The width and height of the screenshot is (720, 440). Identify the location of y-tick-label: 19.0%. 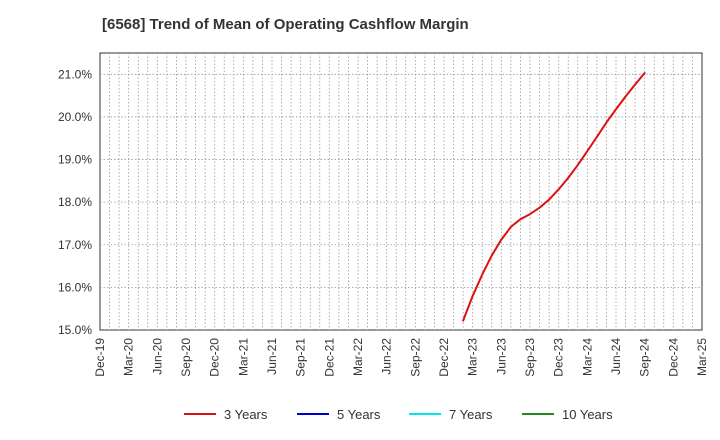
(75, 160).